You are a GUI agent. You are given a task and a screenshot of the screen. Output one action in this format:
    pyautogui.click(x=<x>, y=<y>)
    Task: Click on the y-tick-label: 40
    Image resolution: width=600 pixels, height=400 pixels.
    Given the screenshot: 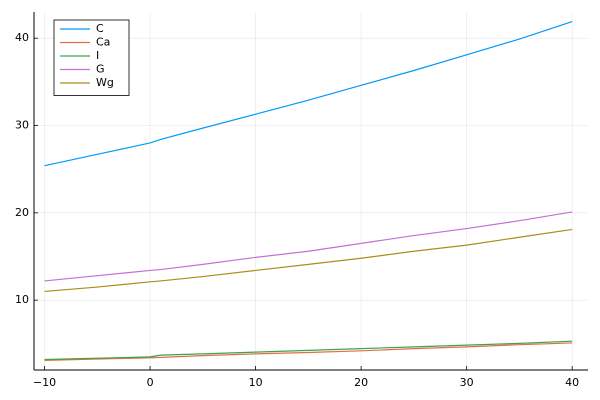 What is the action you would take?
    pyautogui.click(x=22, y=37)
    